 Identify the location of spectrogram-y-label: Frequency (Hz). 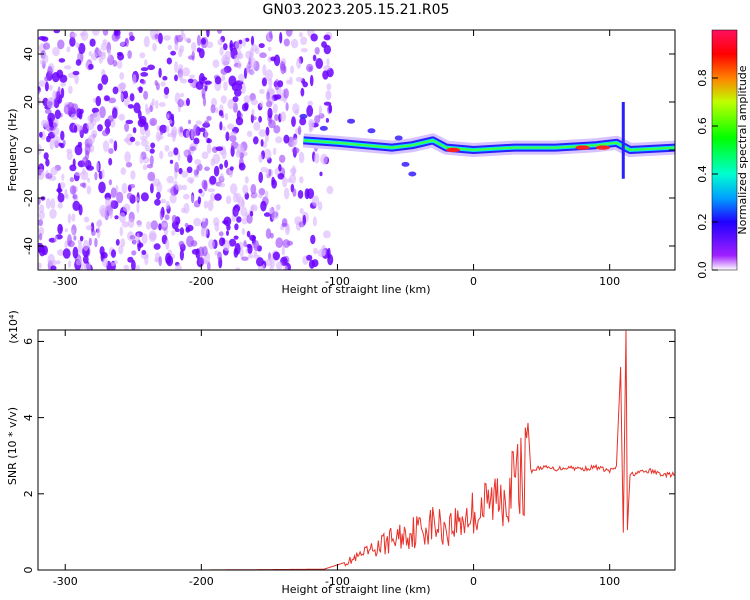
(12, 150).